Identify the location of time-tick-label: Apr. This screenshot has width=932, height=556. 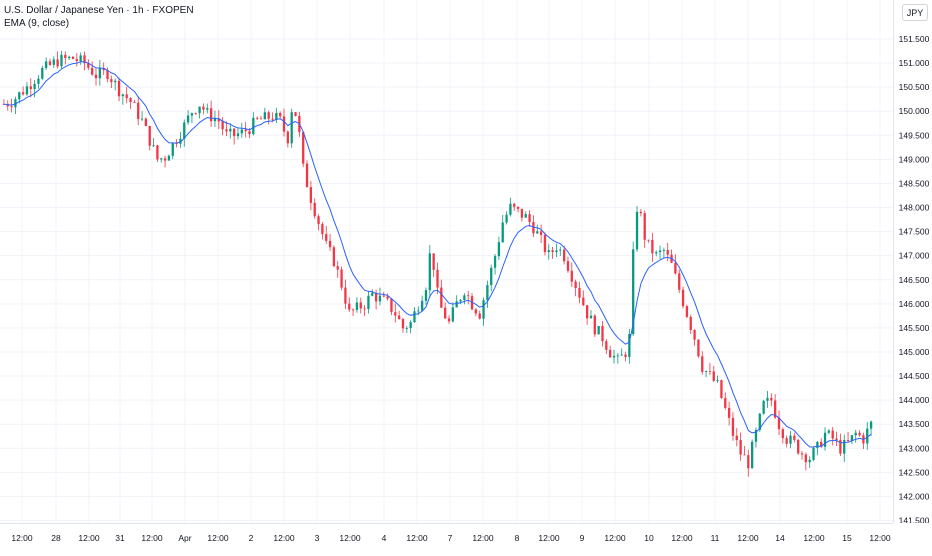
(184, 538).